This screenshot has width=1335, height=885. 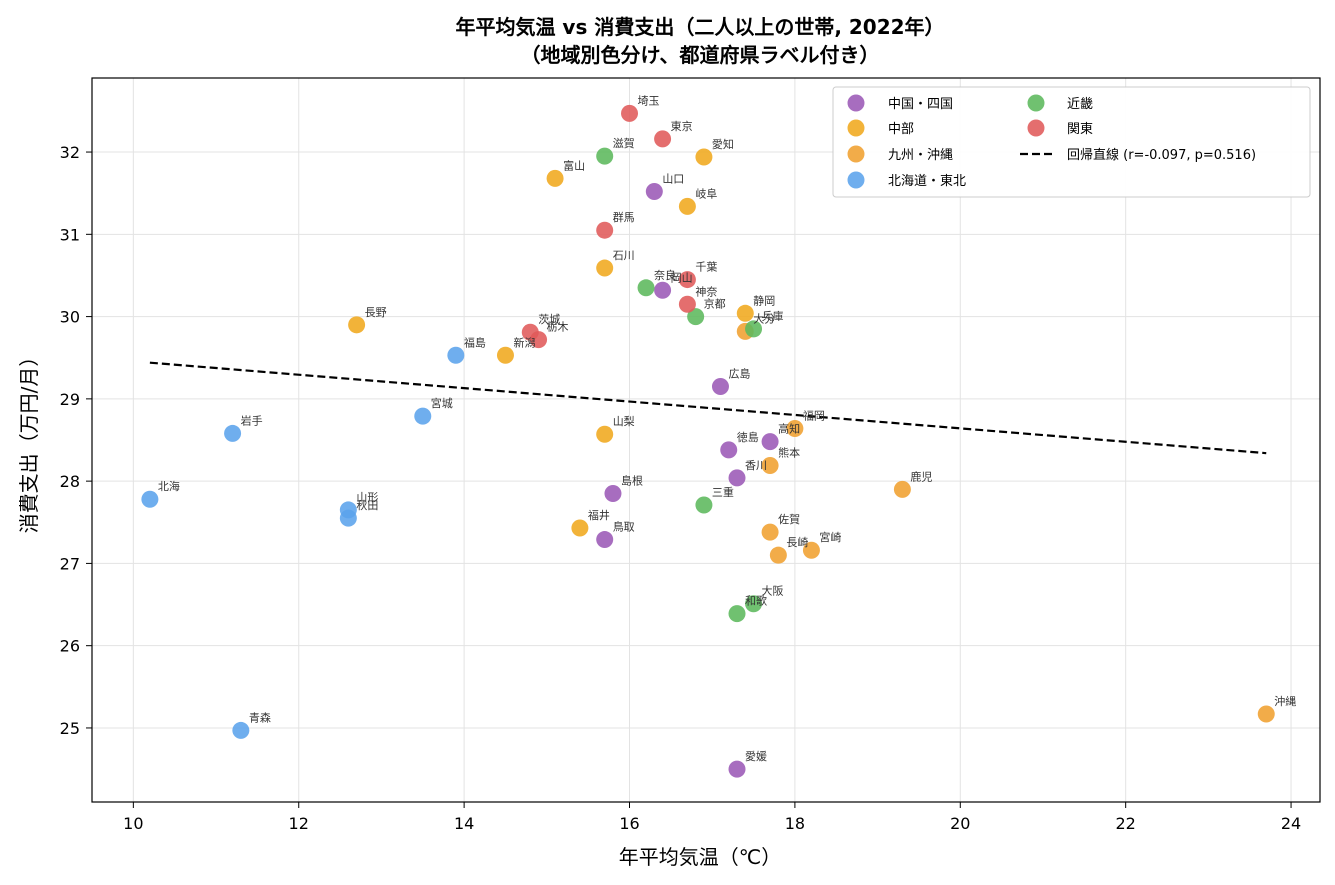 What do you see at coordinates (921, 476) in the screenshot?
I see `point-label: 鹿児` at bounding box center [921, 476].